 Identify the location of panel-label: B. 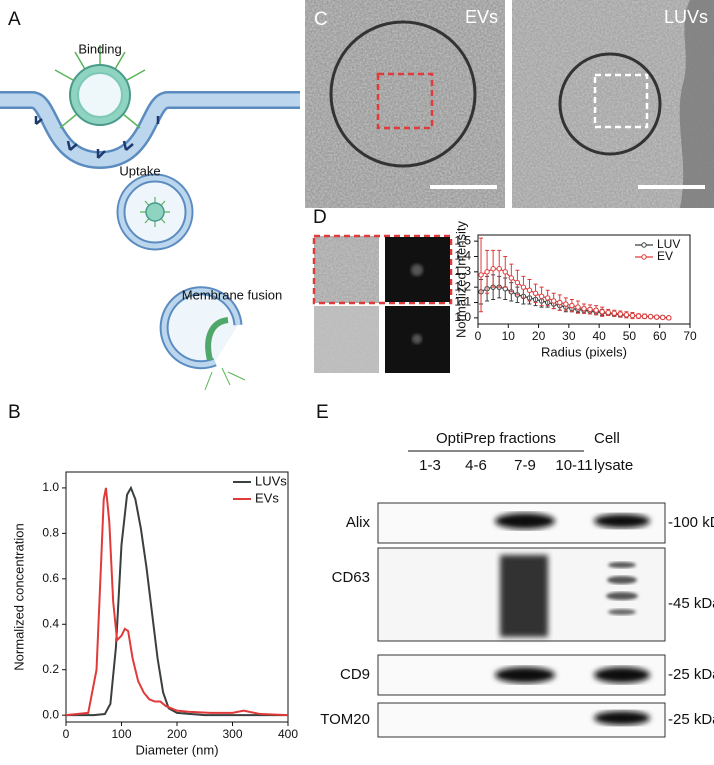
(14, 412).